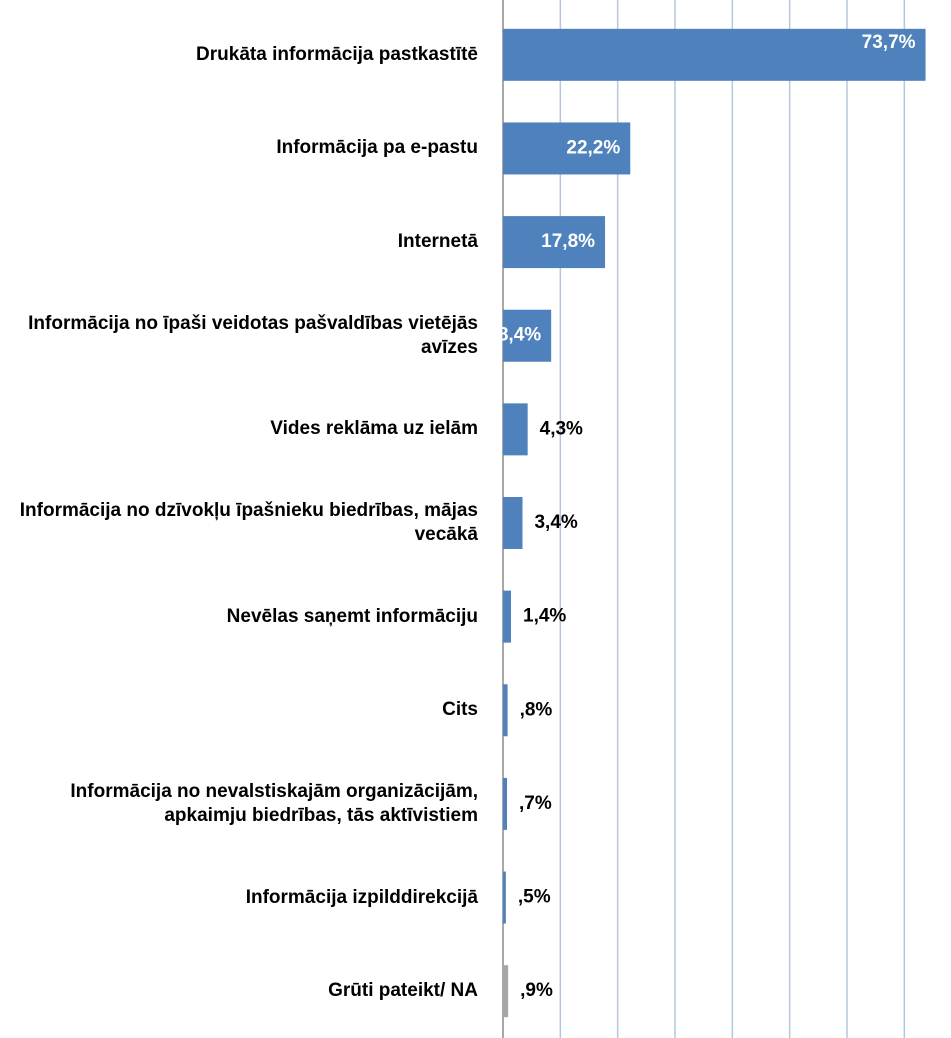  Describe the element at coordinates (403, 991) in the screenshot. I see `category-label: Grūti pateikt/ NA` at that location.